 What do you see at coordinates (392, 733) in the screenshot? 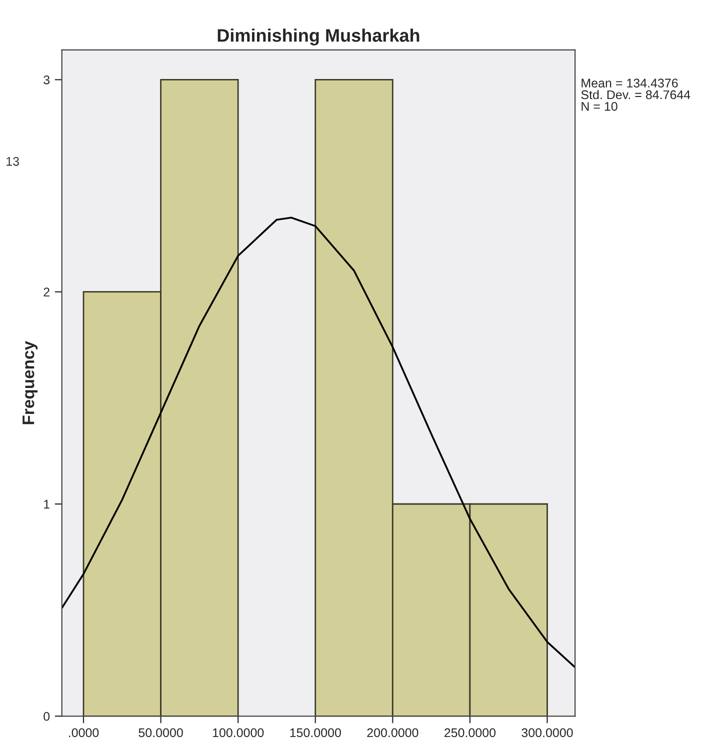
I see `x-tick-label: 200.0000` at bounding box center [392, 733].